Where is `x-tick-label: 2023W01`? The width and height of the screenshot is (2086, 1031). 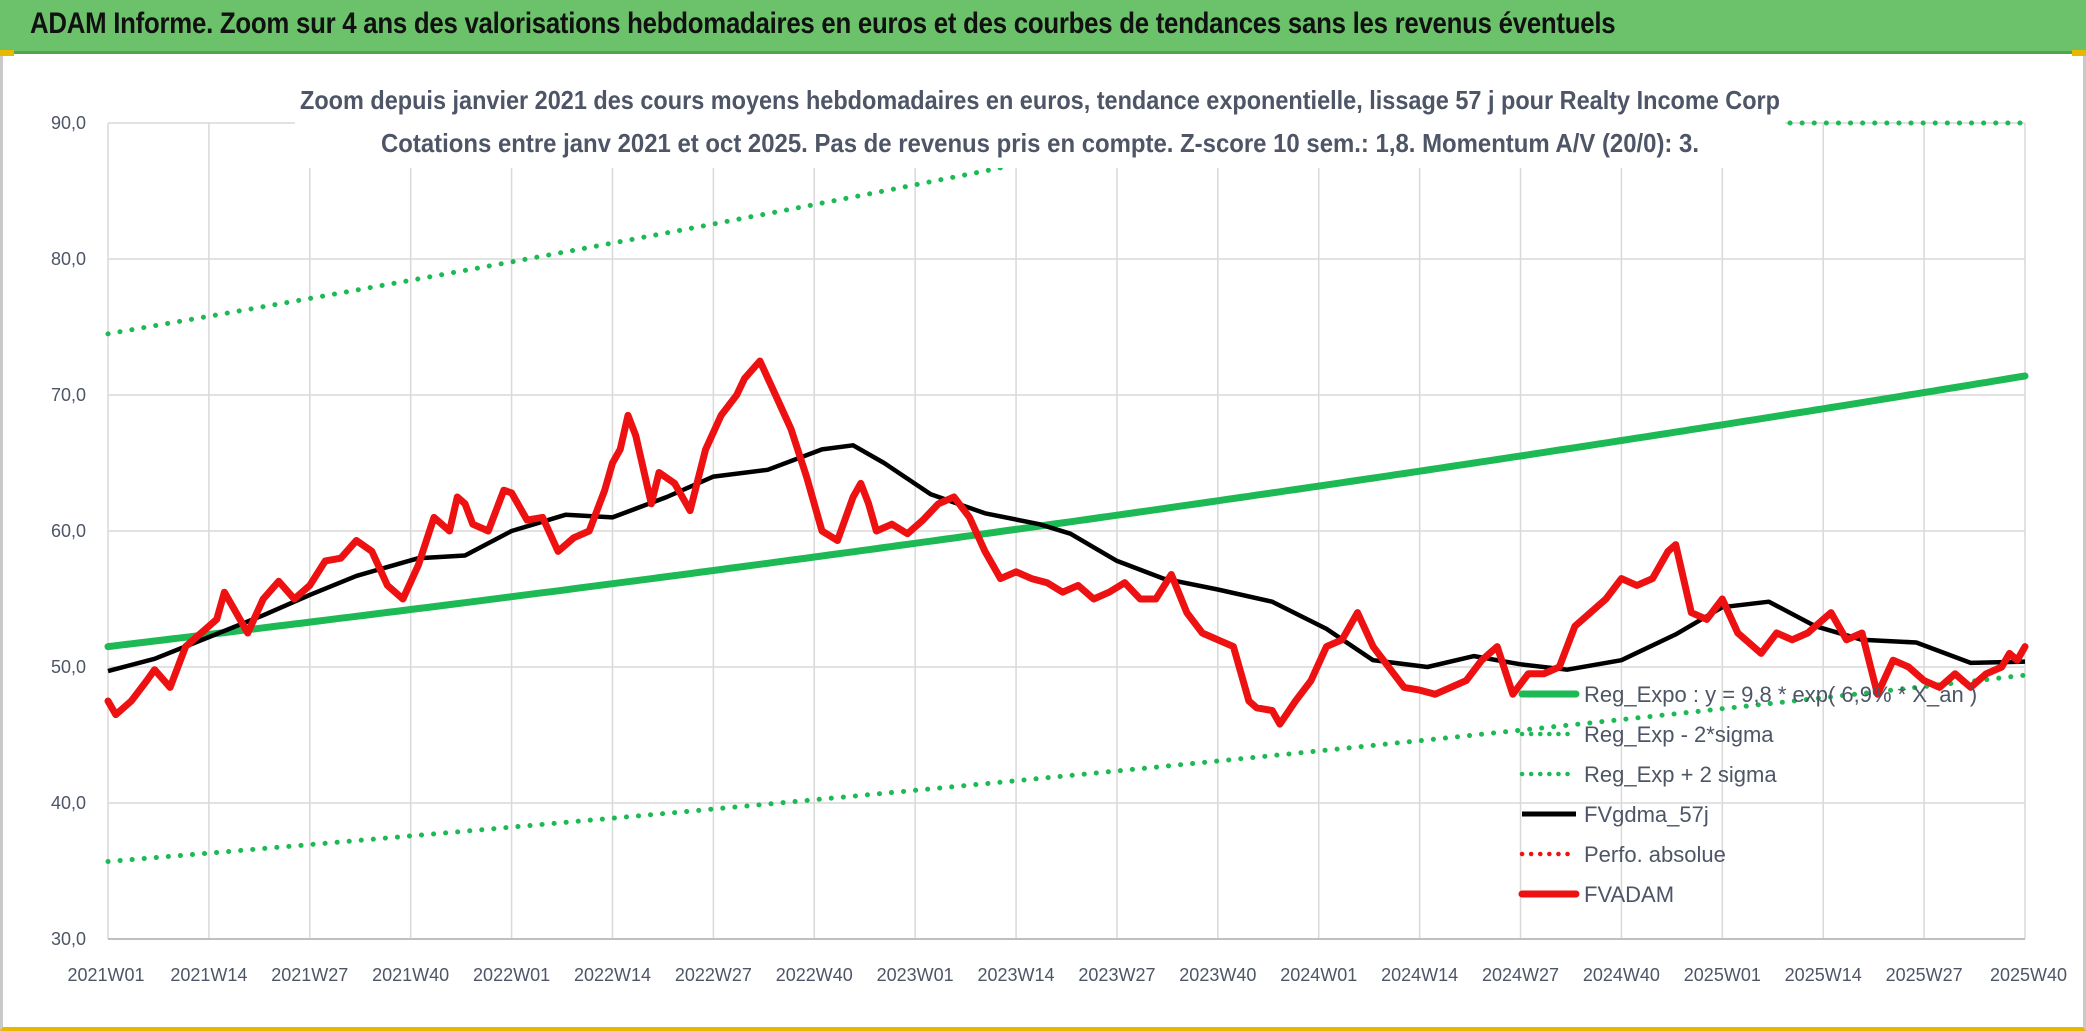
x-tick-label: 2023W01 is located at coordinates (915, 975).